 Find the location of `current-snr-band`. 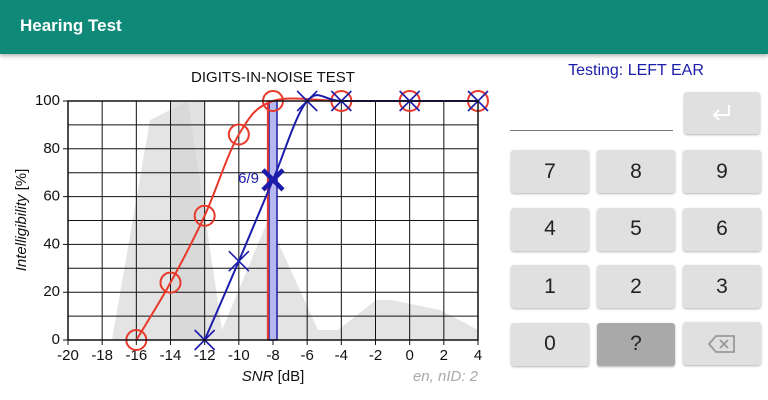

current-snr-band is located at coordinates (273, 220).